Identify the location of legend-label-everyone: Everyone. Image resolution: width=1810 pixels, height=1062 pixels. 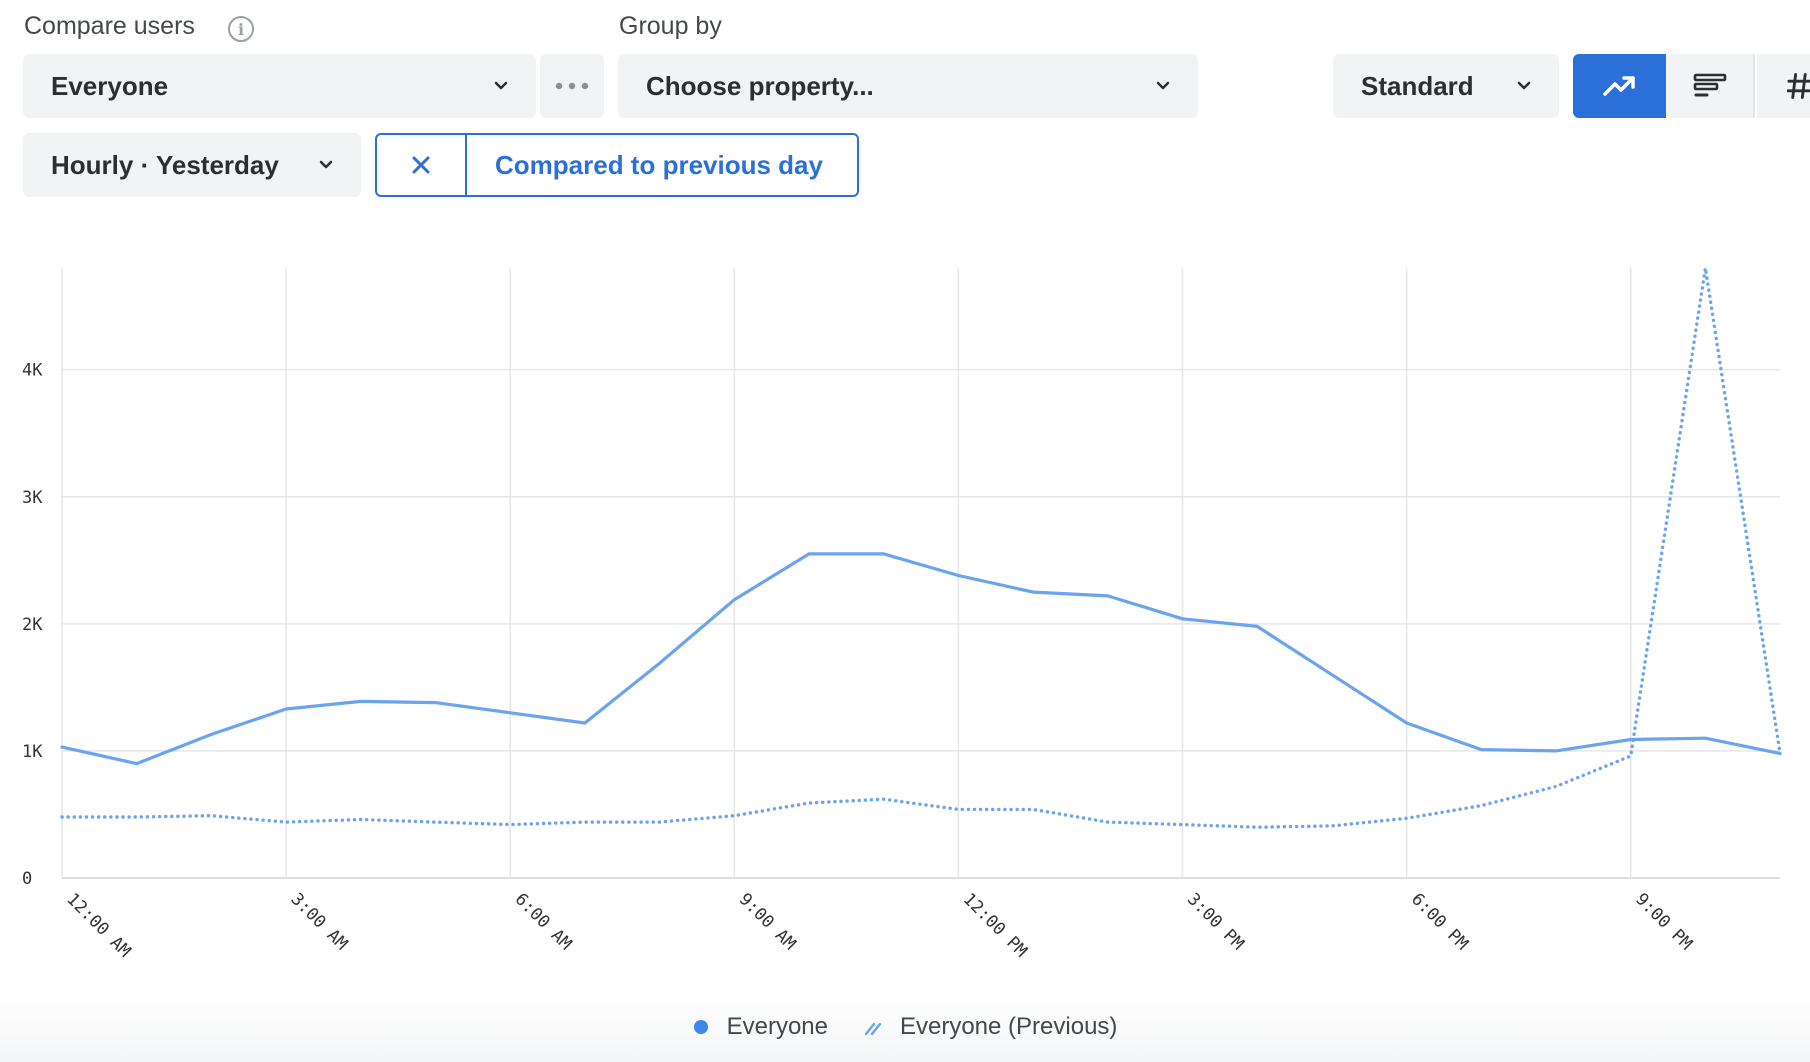
(777, 1026).